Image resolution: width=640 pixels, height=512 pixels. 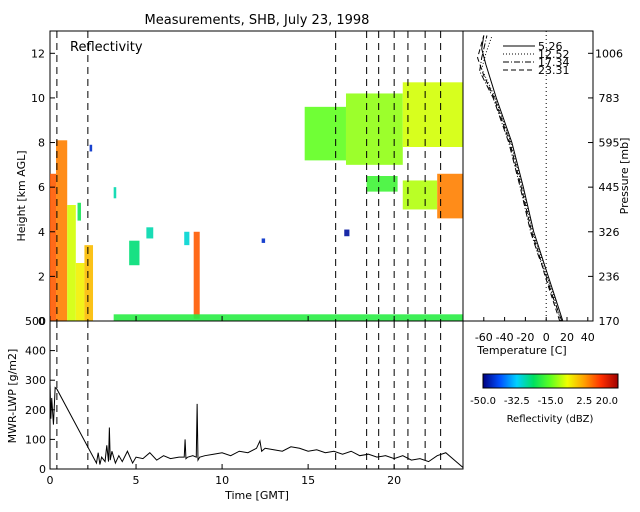 I want to click on sounding-x-tick-label: -60, so click(x=484, y=337).